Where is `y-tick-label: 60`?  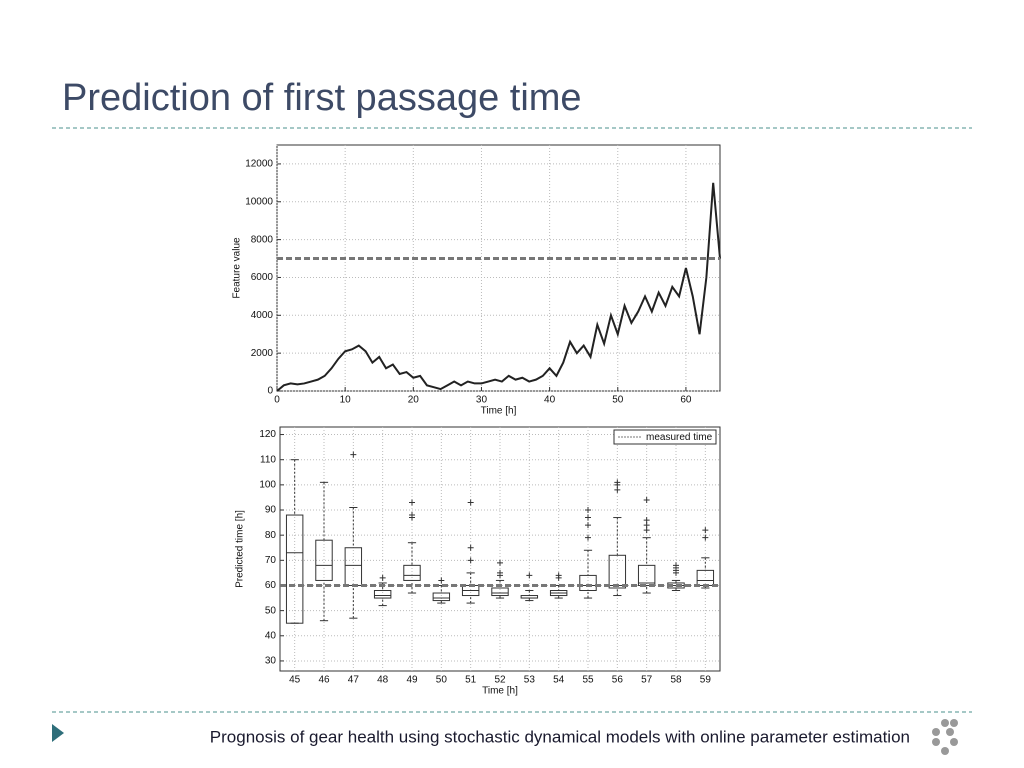 y-tick-label: 60 is located at coordinates (271, 585).